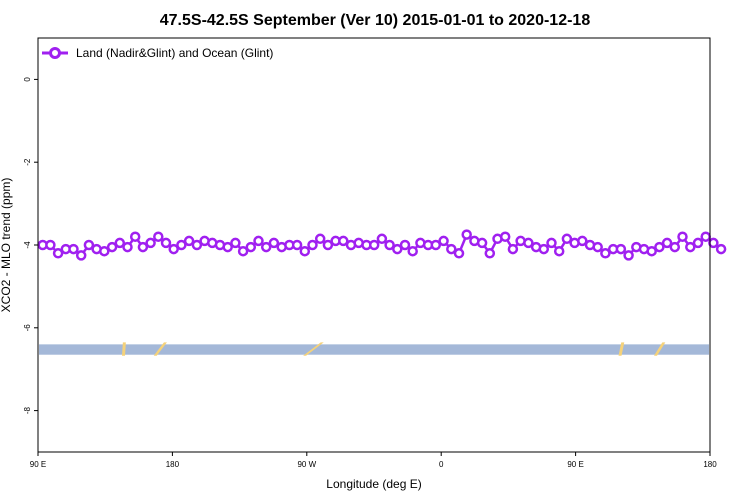  I want to click on x-axis-label: Longitude (deg E), so click(373, 484).